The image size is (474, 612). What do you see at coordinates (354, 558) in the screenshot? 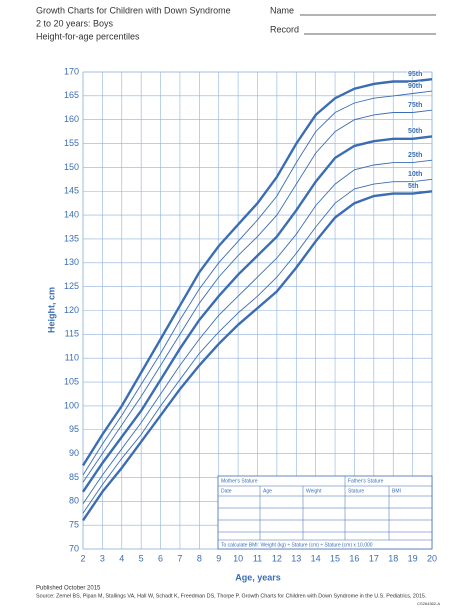
I see `x-tick-label: 16` at bounding box center [354, 558].